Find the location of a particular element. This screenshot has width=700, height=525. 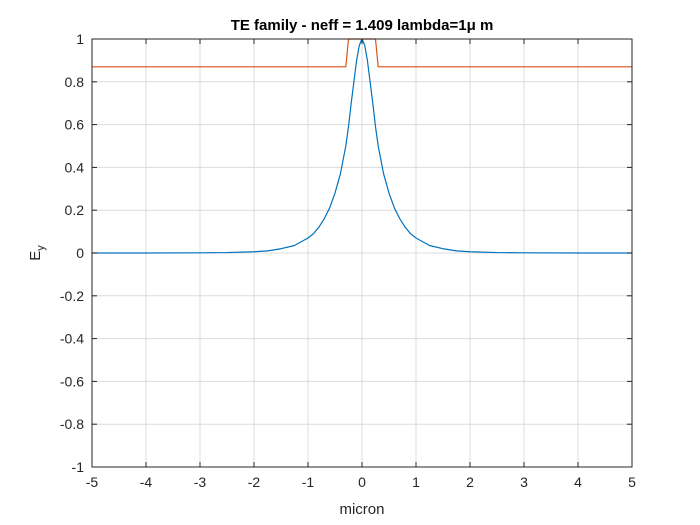

y-tick-label: -1 is located at coordinates (78, 467).